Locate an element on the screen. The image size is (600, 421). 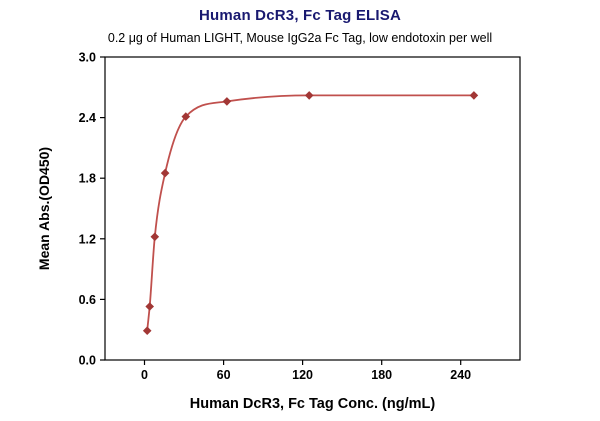
x-tick-label: 0 is located at coordinates (144, 375).